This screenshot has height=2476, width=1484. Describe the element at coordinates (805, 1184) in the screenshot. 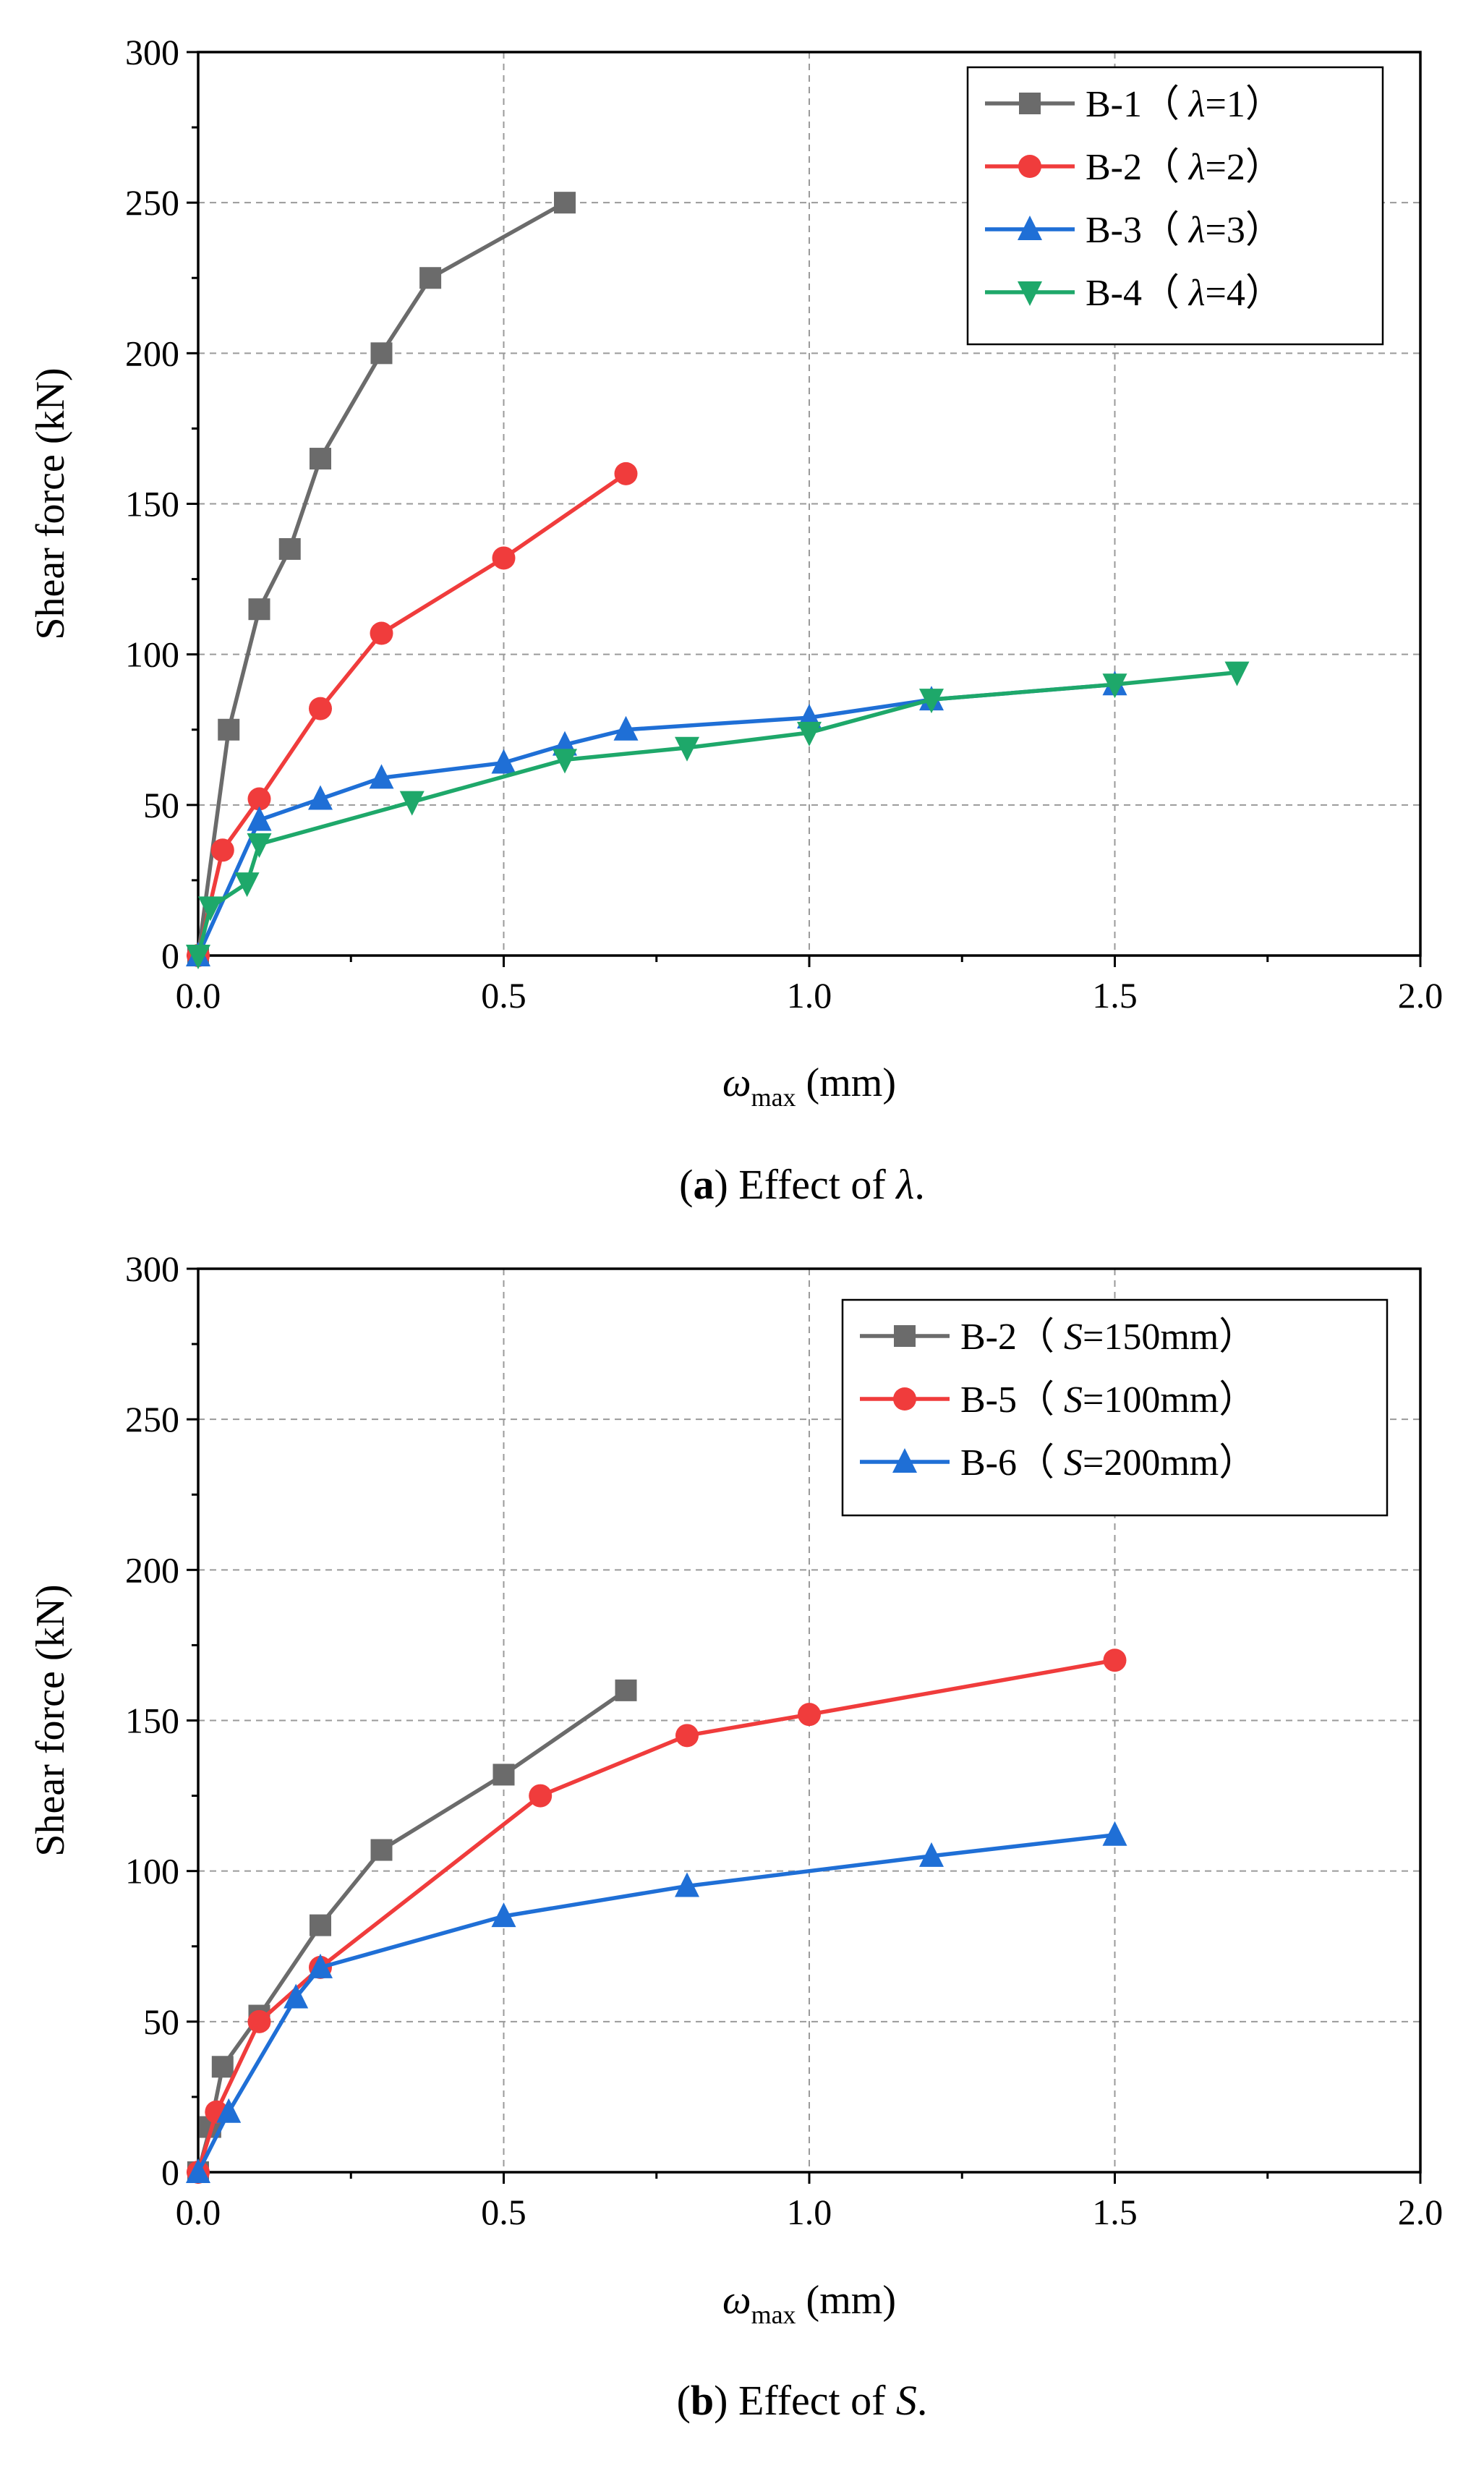

I see `caption-close: ) Effect of` at that location.